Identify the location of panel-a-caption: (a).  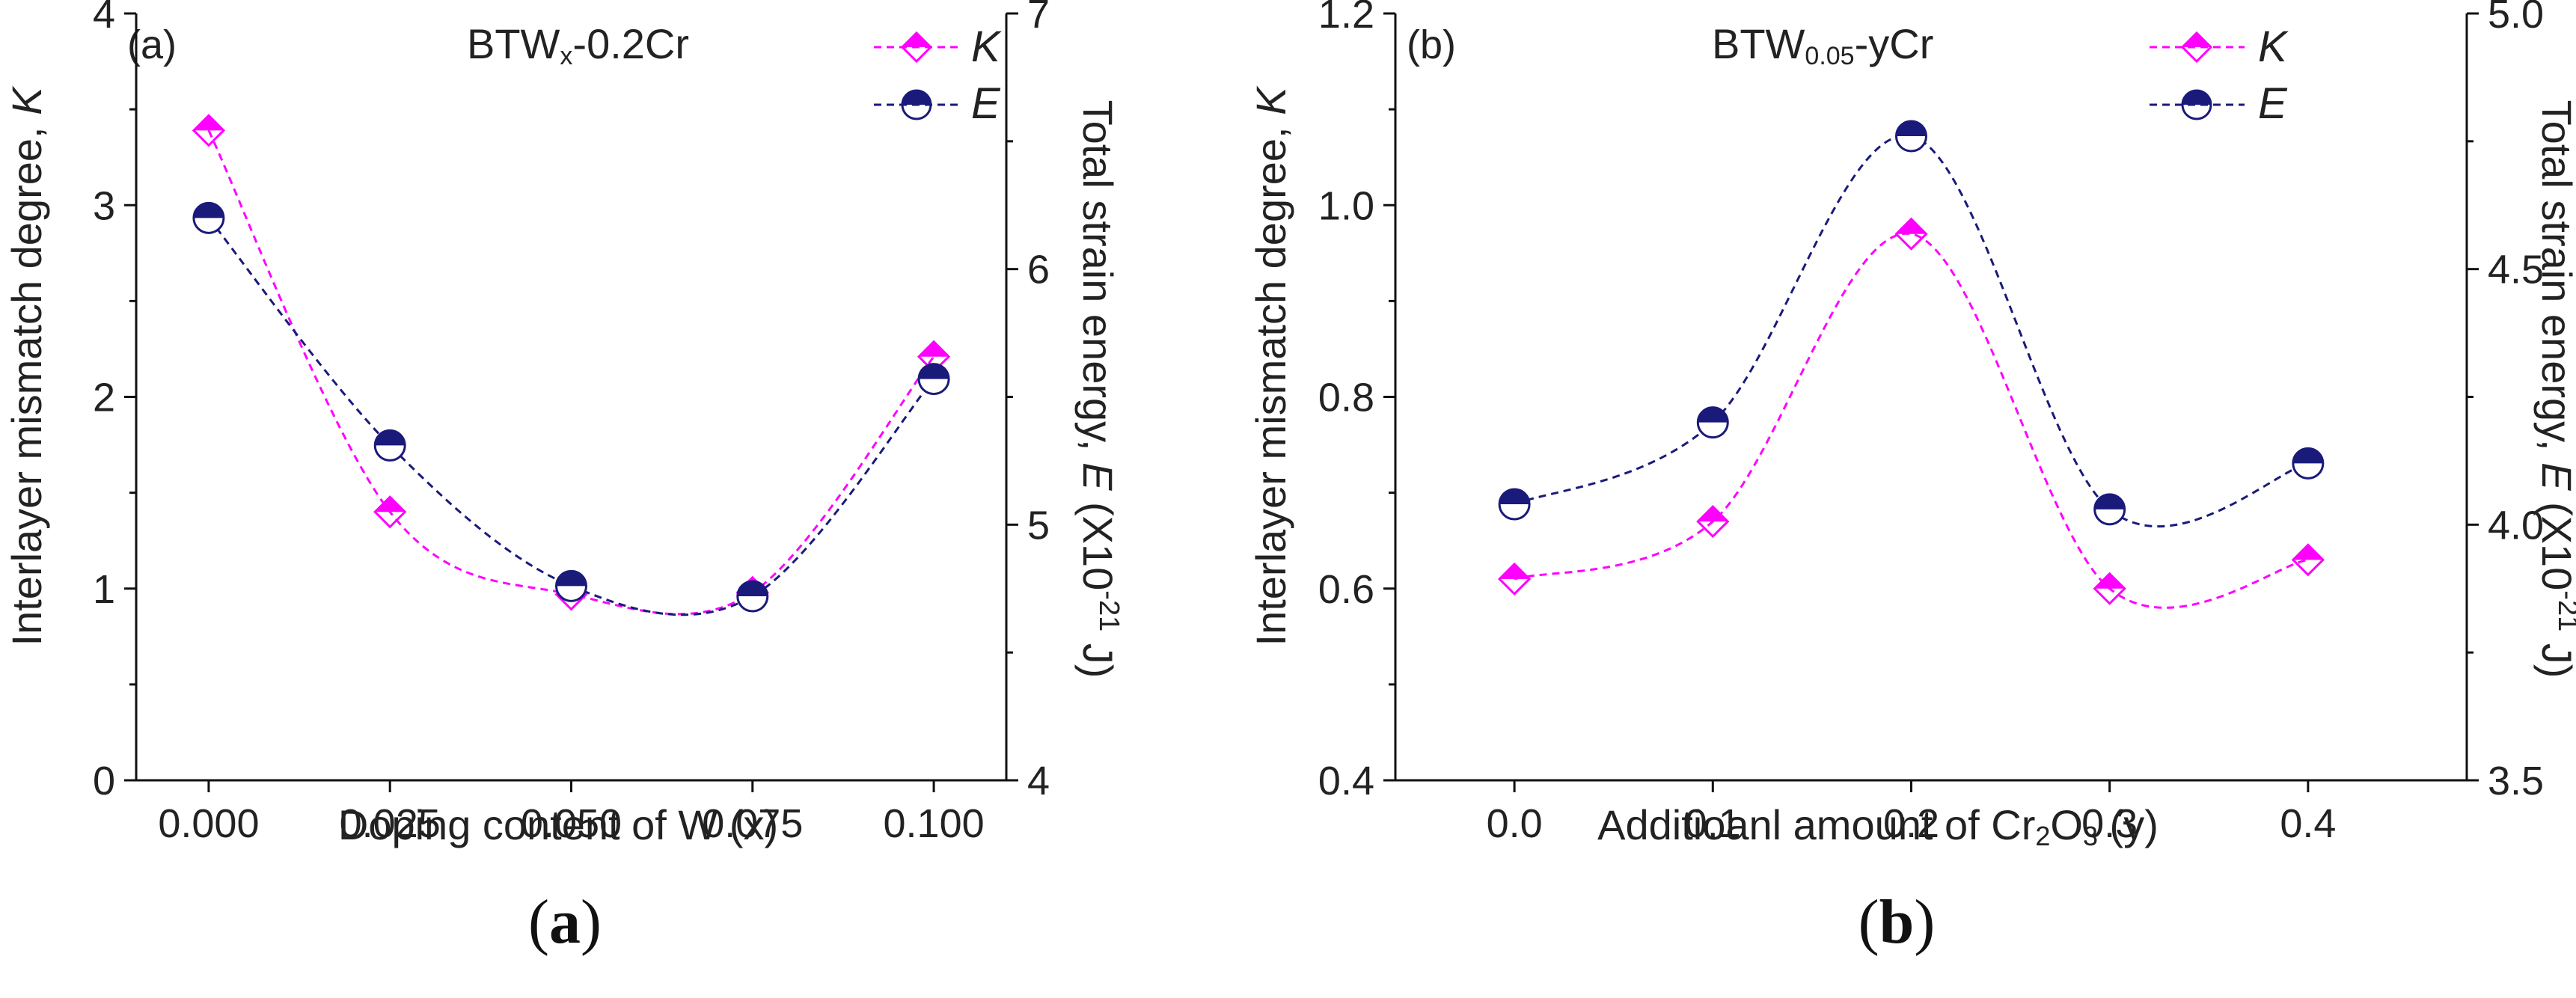
(565, 922).